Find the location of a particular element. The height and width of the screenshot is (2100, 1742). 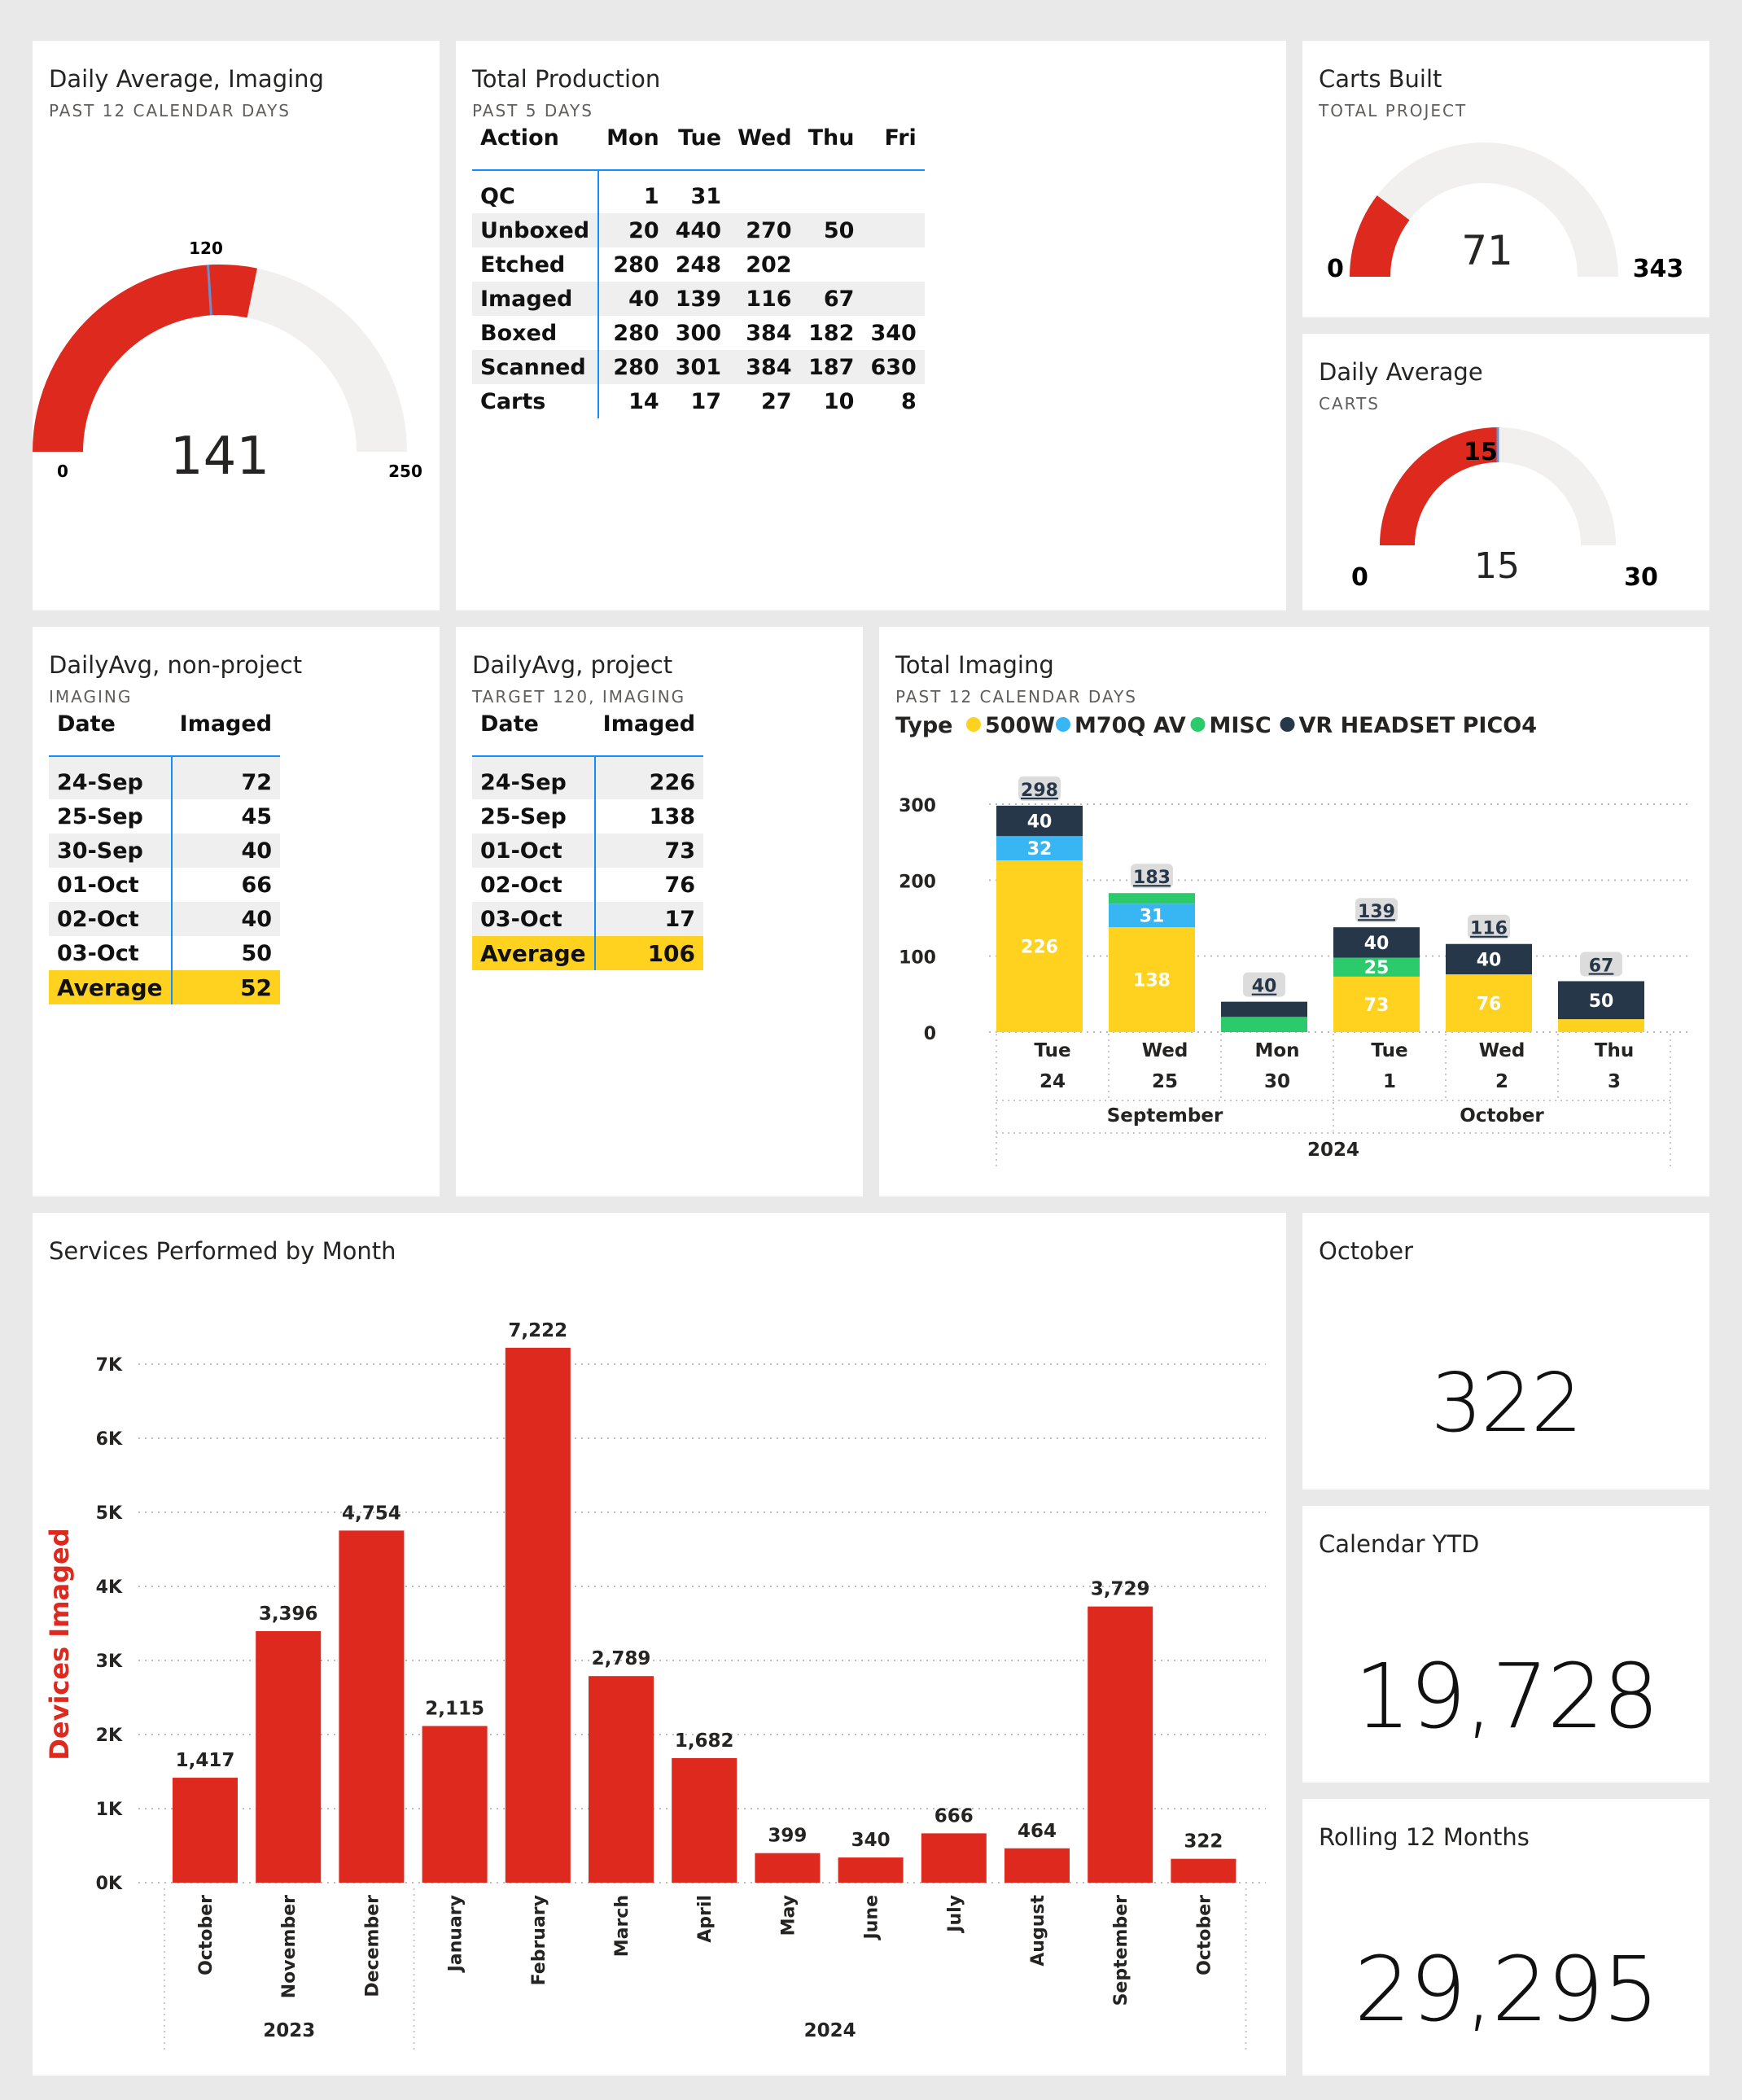

x-tick-day: Mon is located at coordinates (1276, 1051).